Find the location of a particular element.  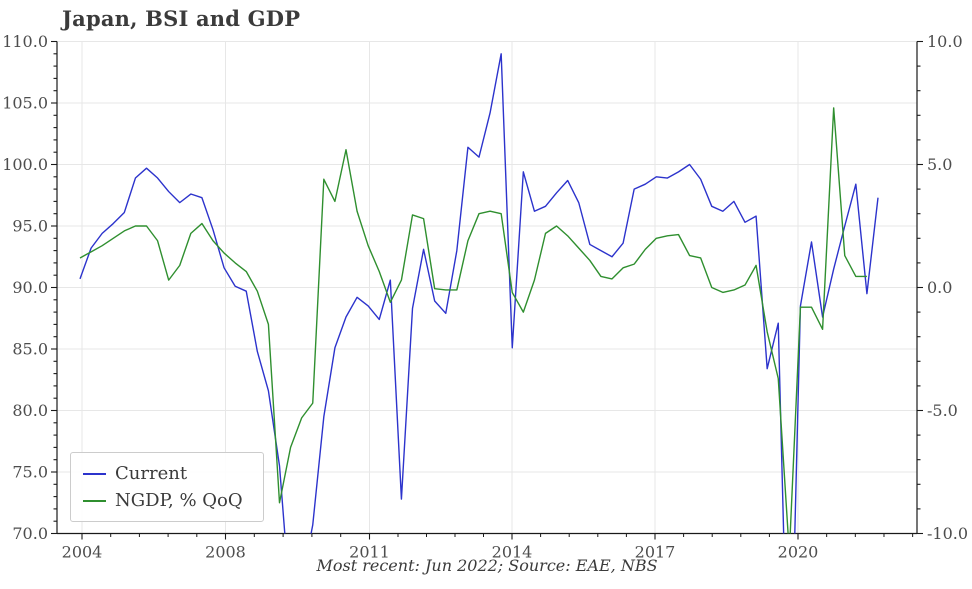

x-tick-label: 2004 is located at coordinates (82, 552).